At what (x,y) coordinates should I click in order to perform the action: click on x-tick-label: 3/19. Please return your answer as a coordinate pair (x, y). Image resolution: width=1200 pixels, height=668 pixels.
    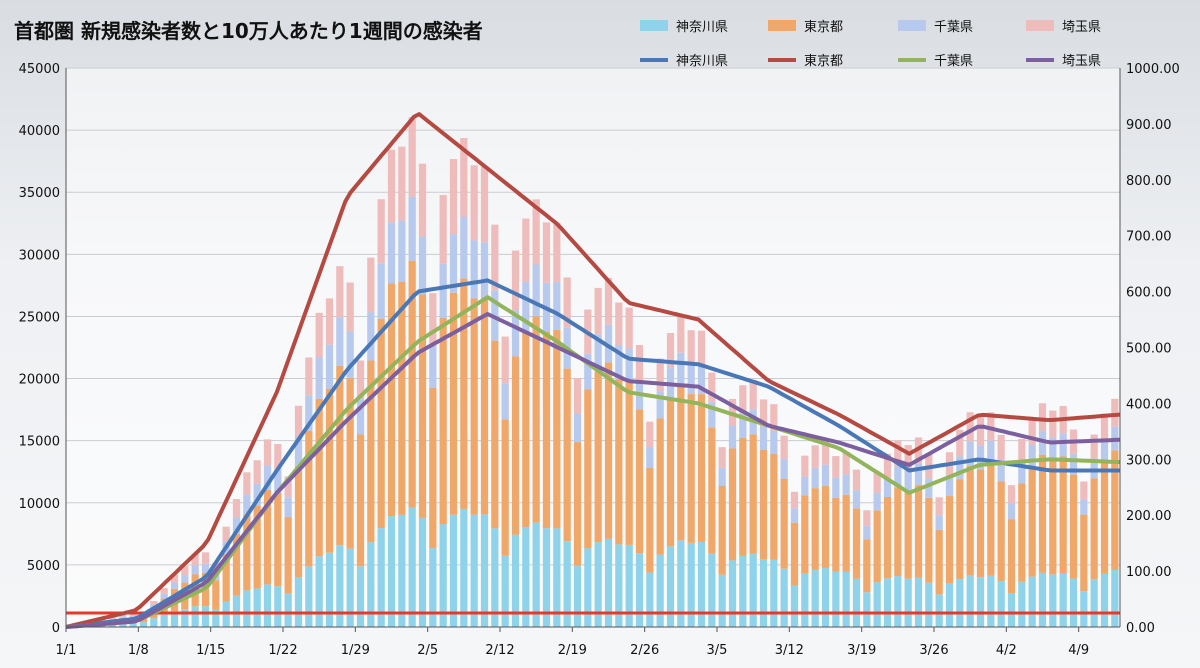
    Looking at the image, I should click on (861, 650).